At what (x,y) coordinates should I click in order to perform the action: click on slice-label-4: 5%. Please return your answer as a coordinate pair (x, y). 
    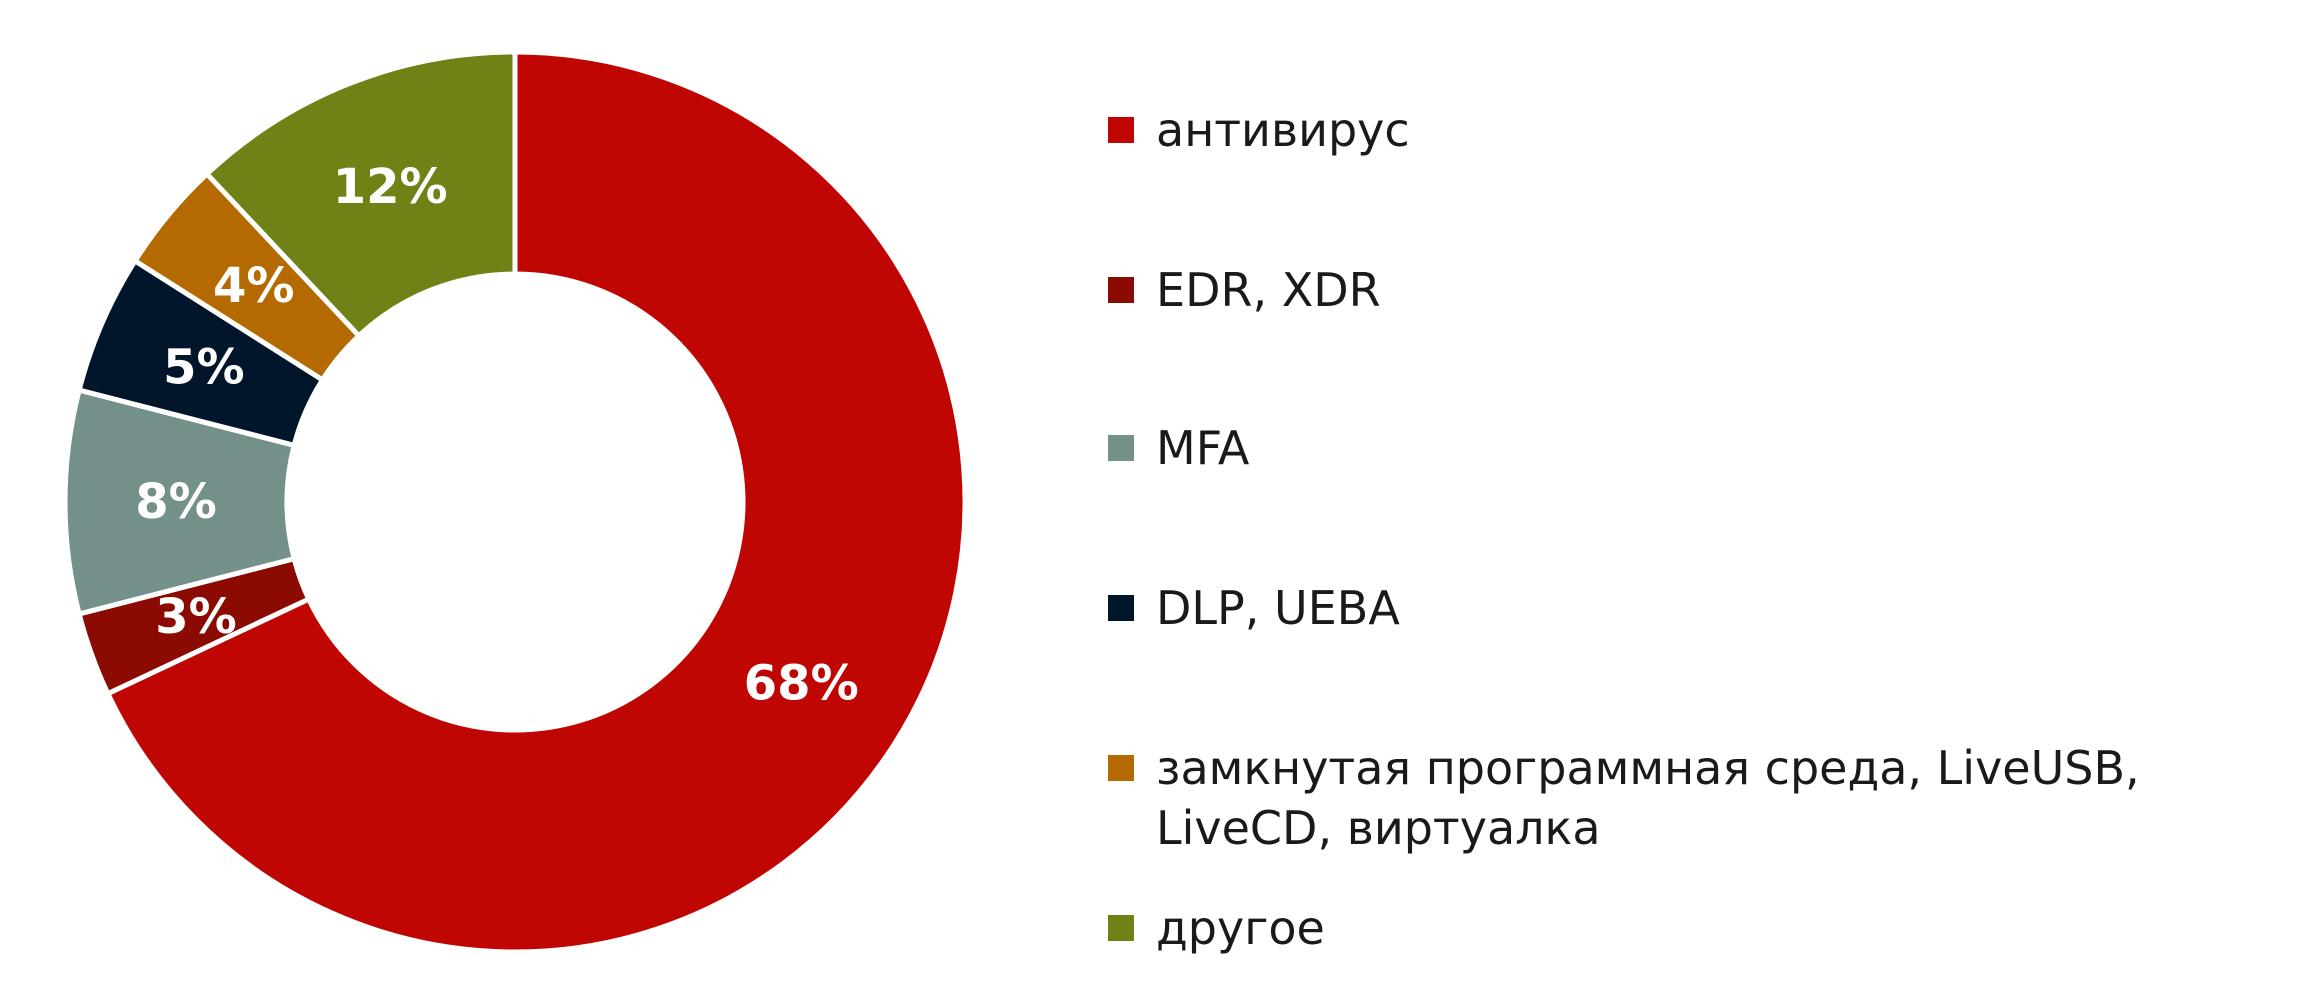
    Looking at the image, I should click on (204, 367).